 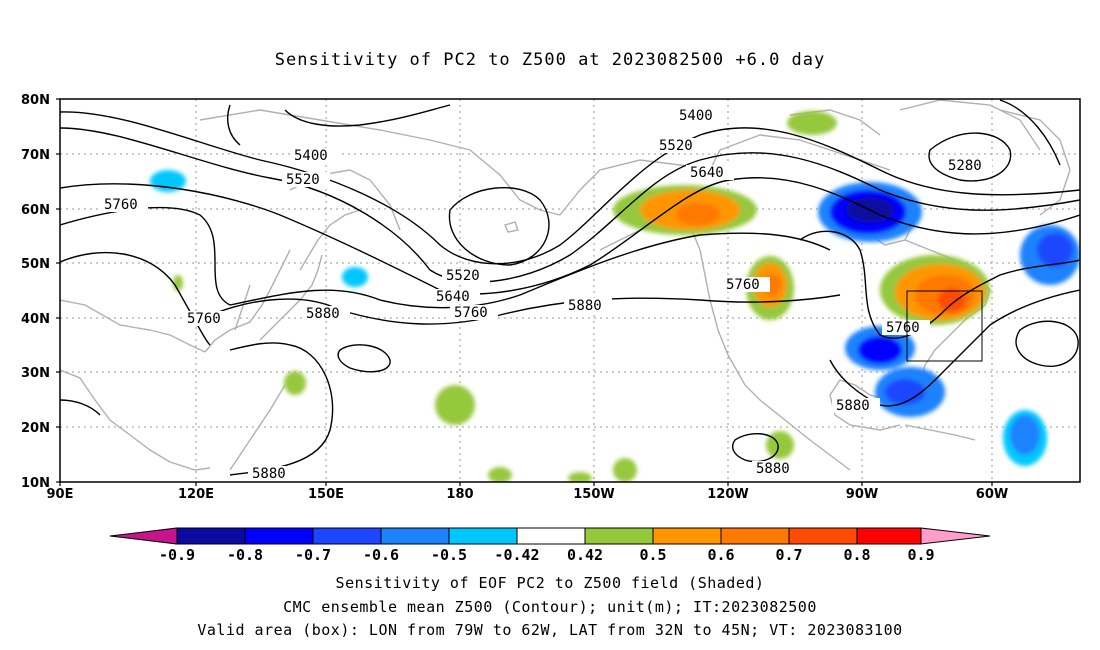 I want to click on svg-text: 5280, so click(x=965, y=166).